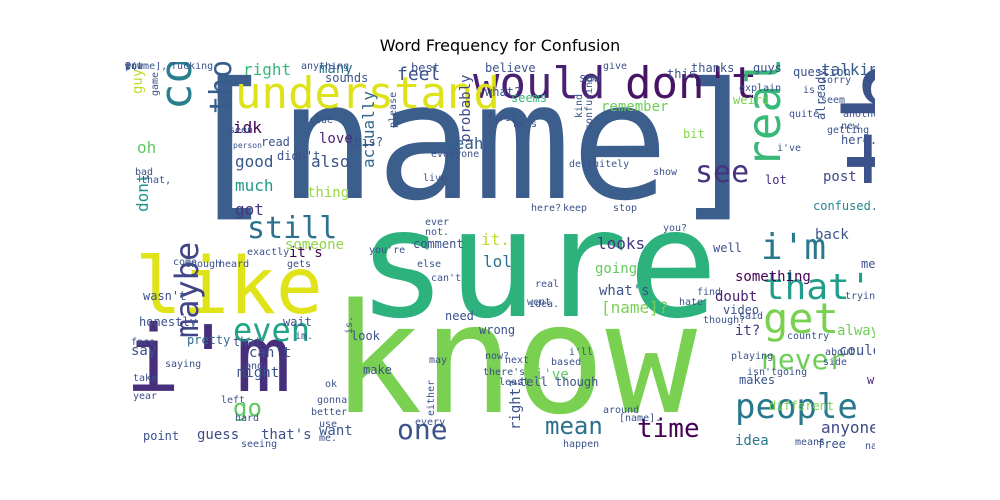  I want to click on word-free: free, so click(831, 444).